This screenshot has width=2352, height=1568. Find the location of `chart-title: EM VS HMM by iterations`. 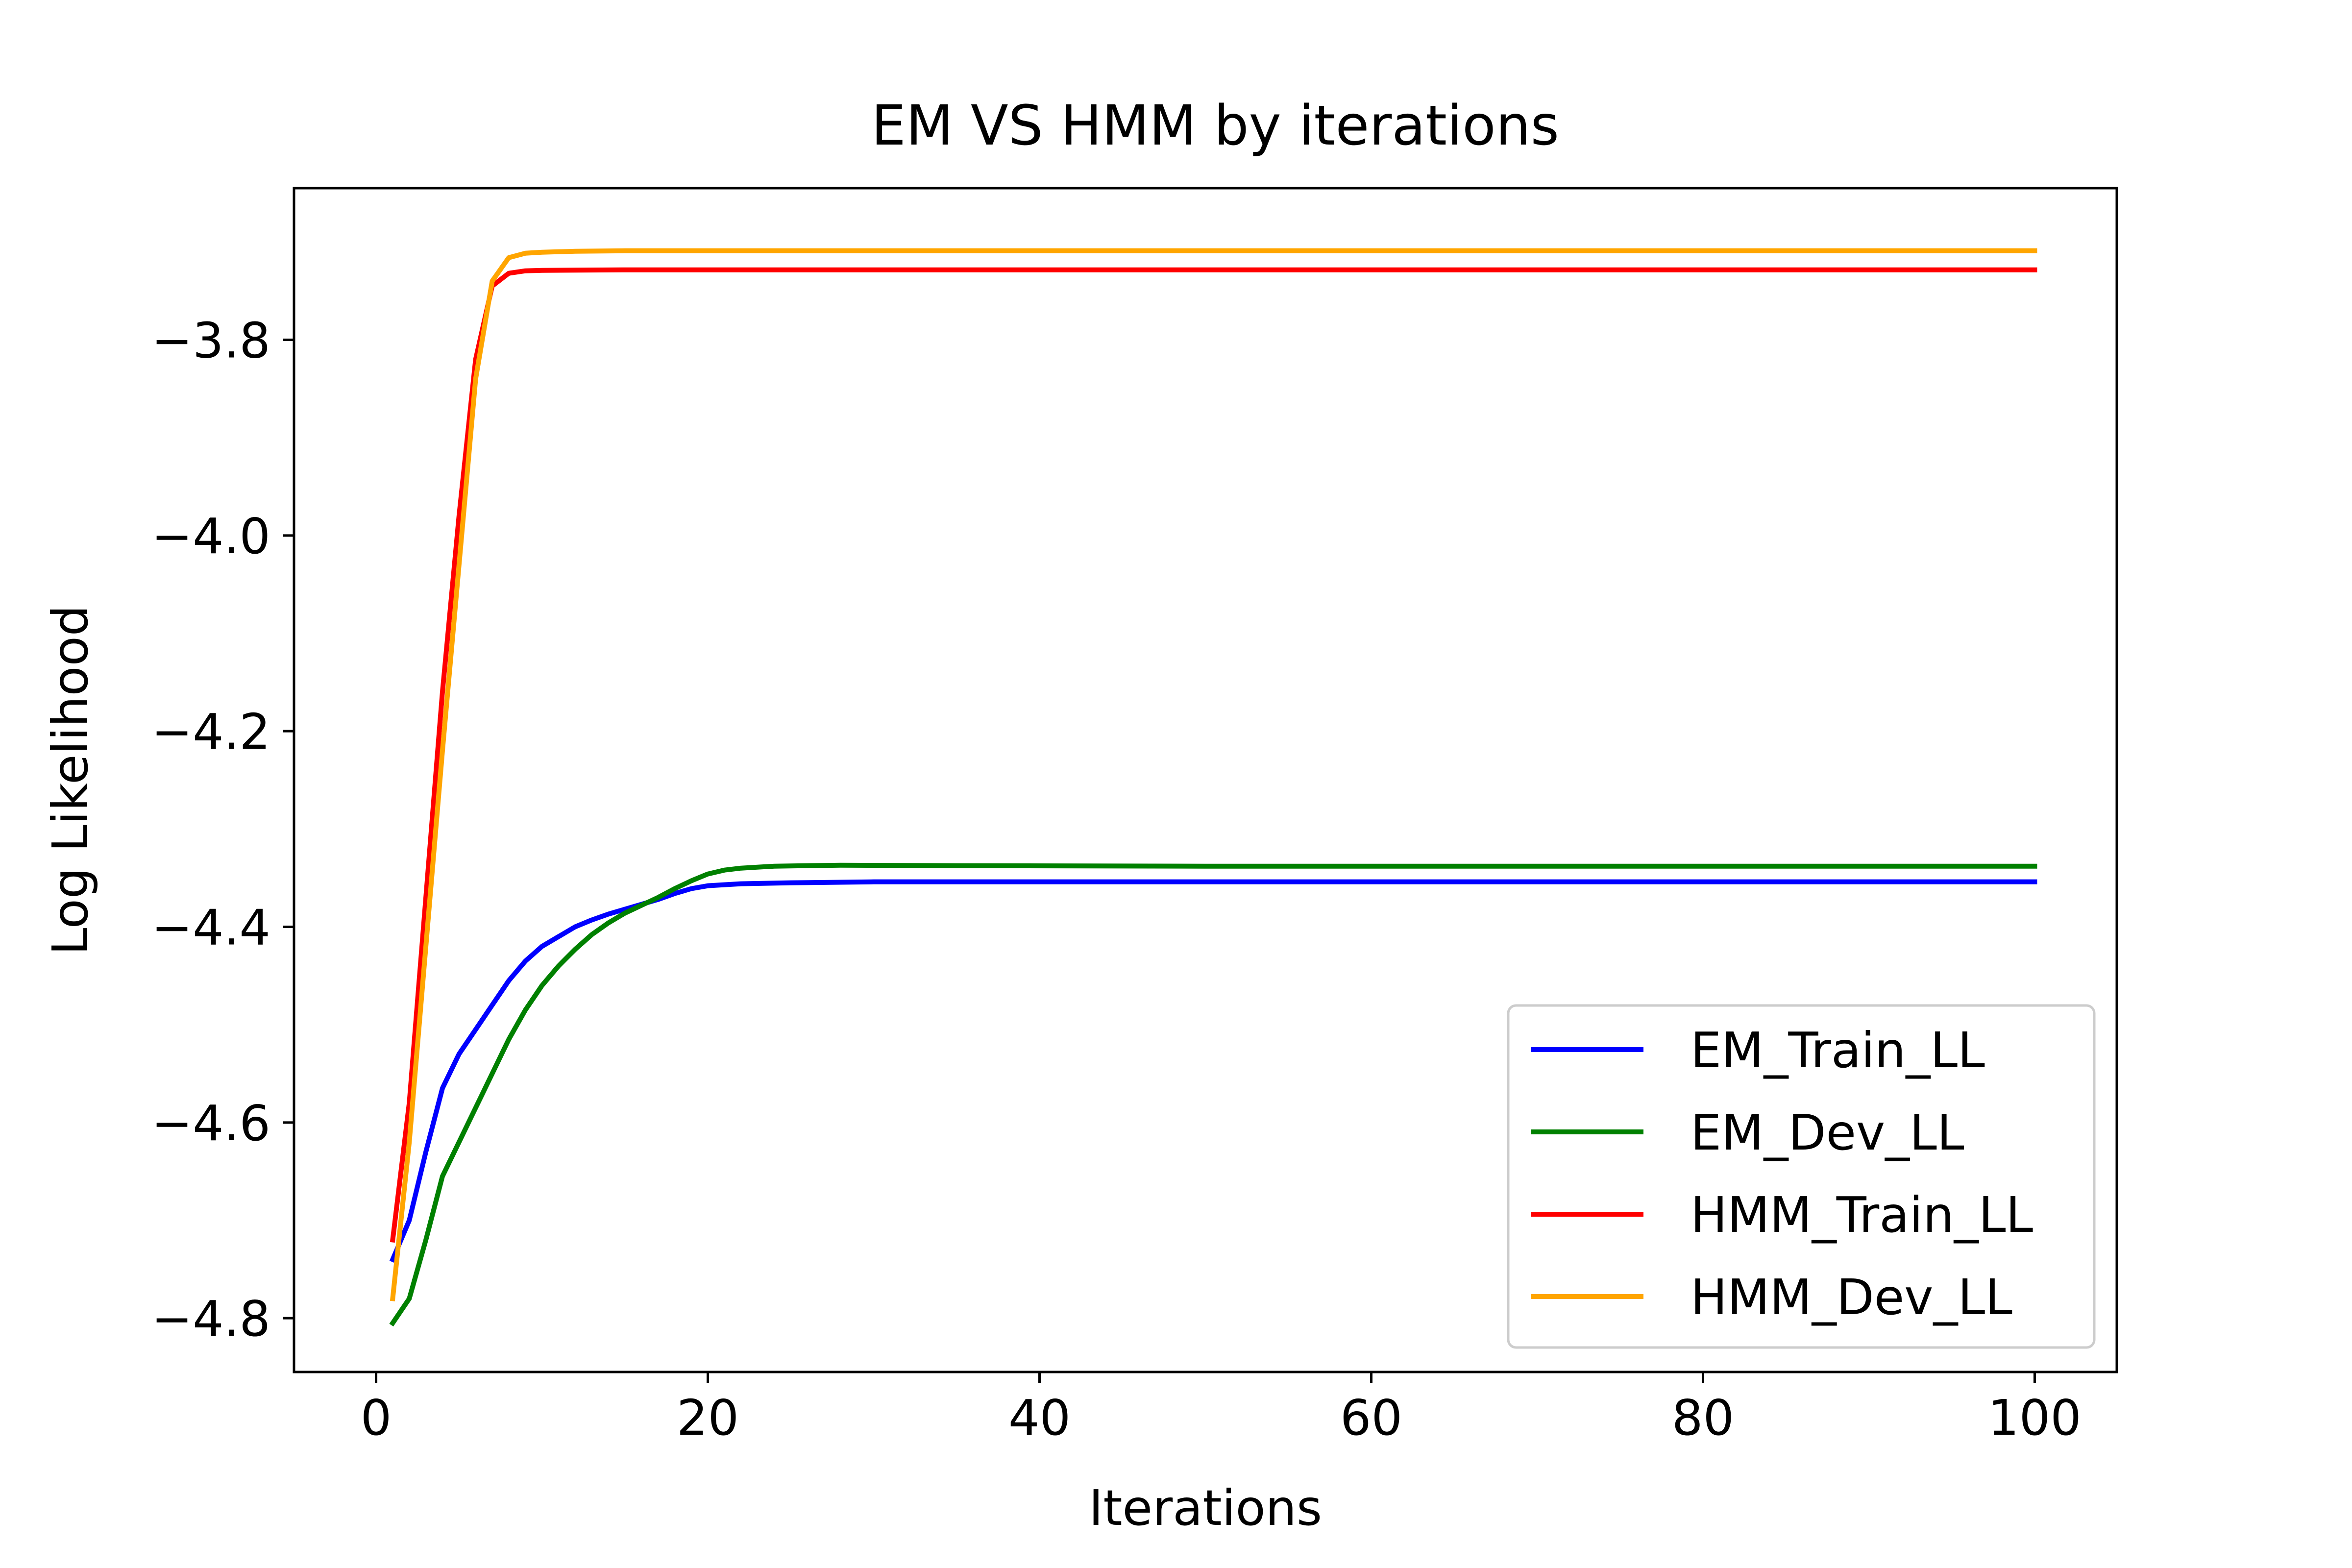

chart-title: EM VS HMM by iterations is located at coordinates (1215, 126).